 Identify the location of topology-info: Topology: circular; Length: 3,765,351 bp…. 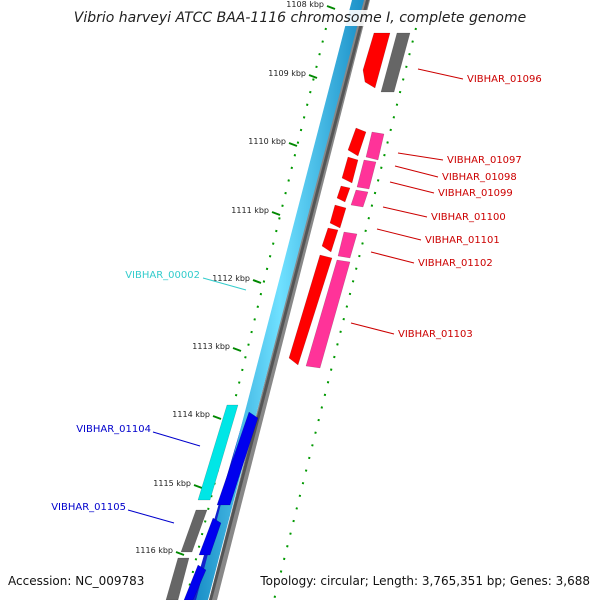
(425, 581).